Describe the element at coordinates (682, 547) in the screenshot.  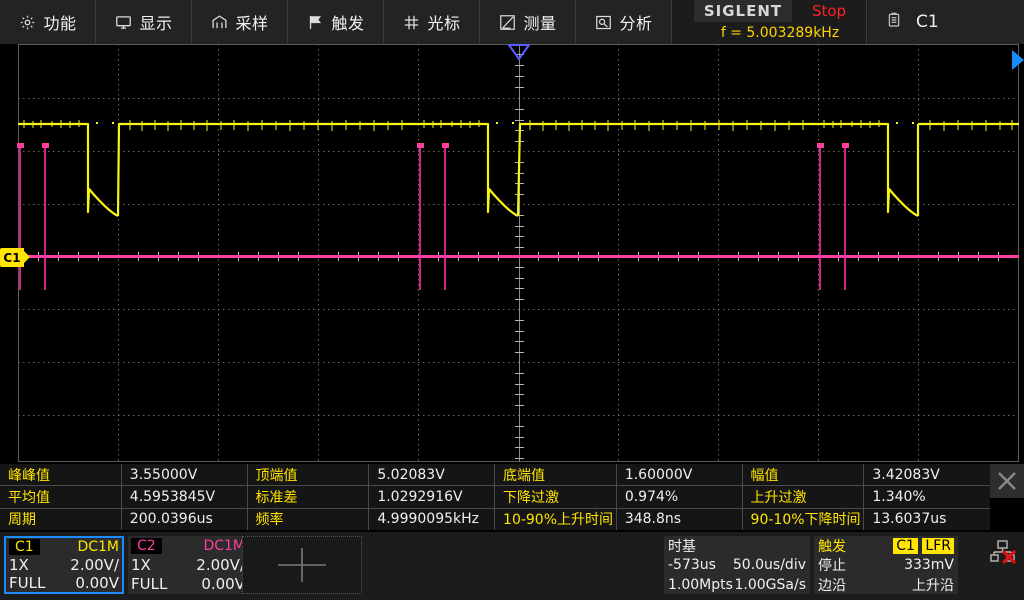
I see `timebase-title: 时基` at that location.